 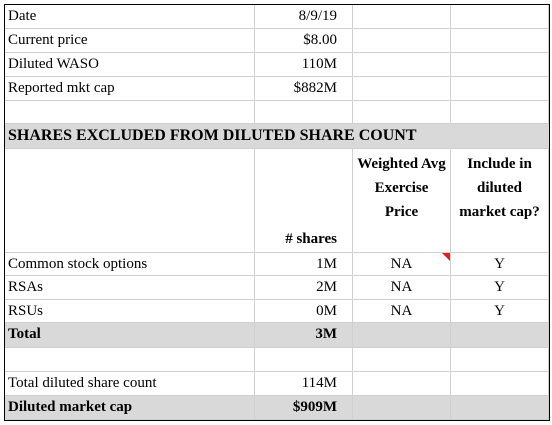 I want to click on row-shares: 0M, so click(x=304, y=311).